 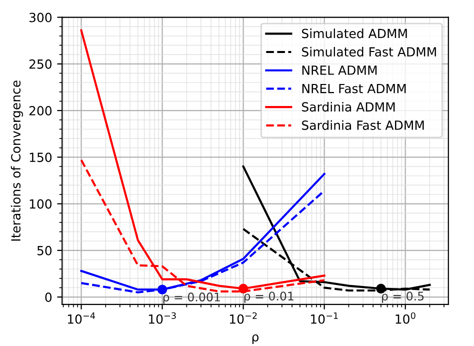 What do you see at coordinates (243, 318) in the screenshot?
I see `x-tick-label: 10$^{−2}$` at bounding box center [243, 318].